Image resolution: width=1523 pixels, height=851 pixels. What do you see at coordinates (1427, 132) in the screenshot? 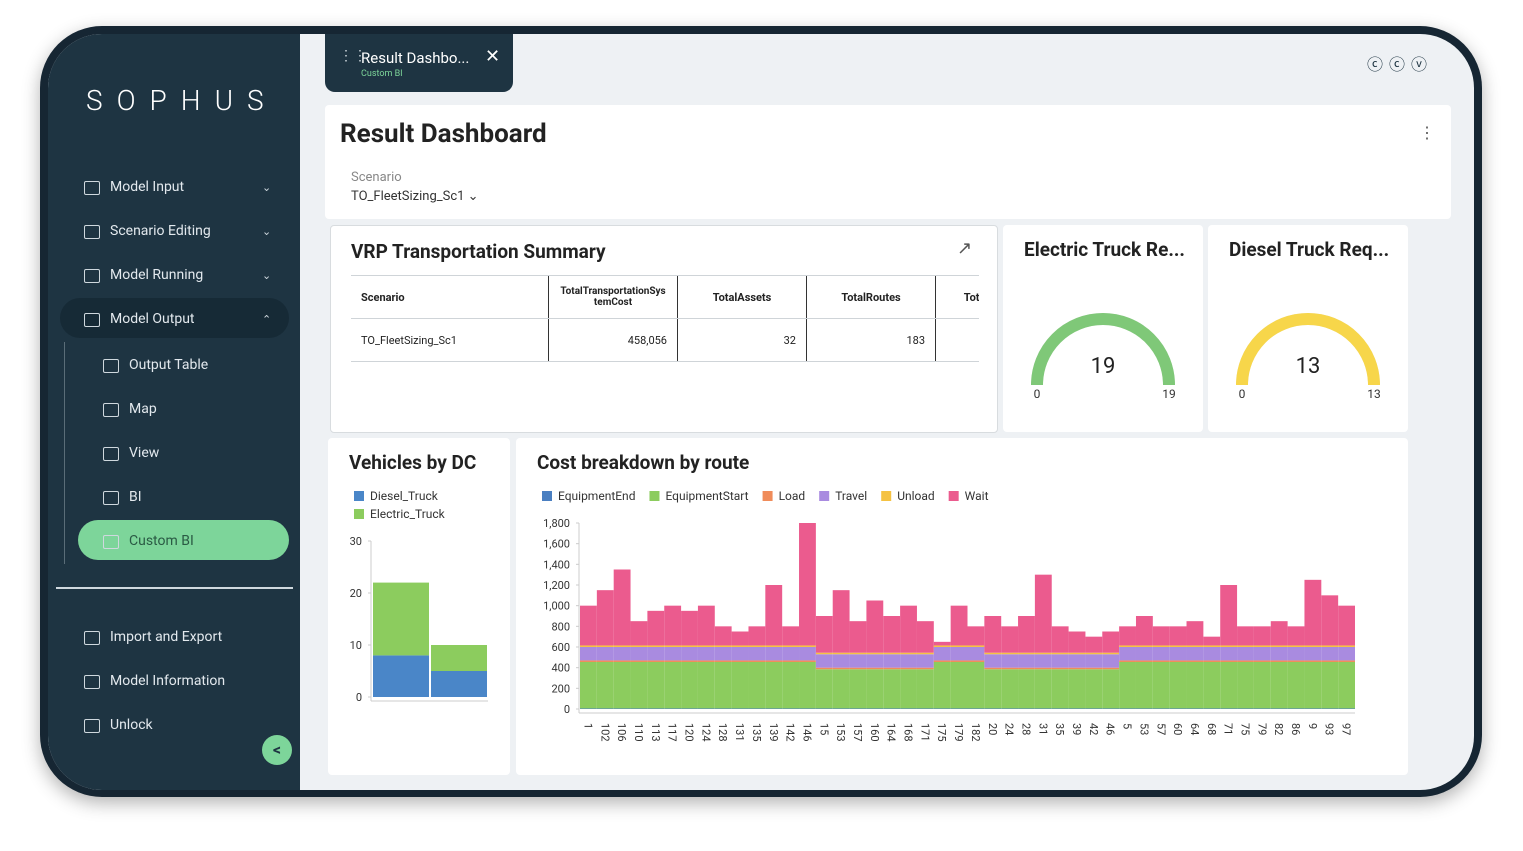
I see `menu: ⋮` at bounding box center [1427, 132].